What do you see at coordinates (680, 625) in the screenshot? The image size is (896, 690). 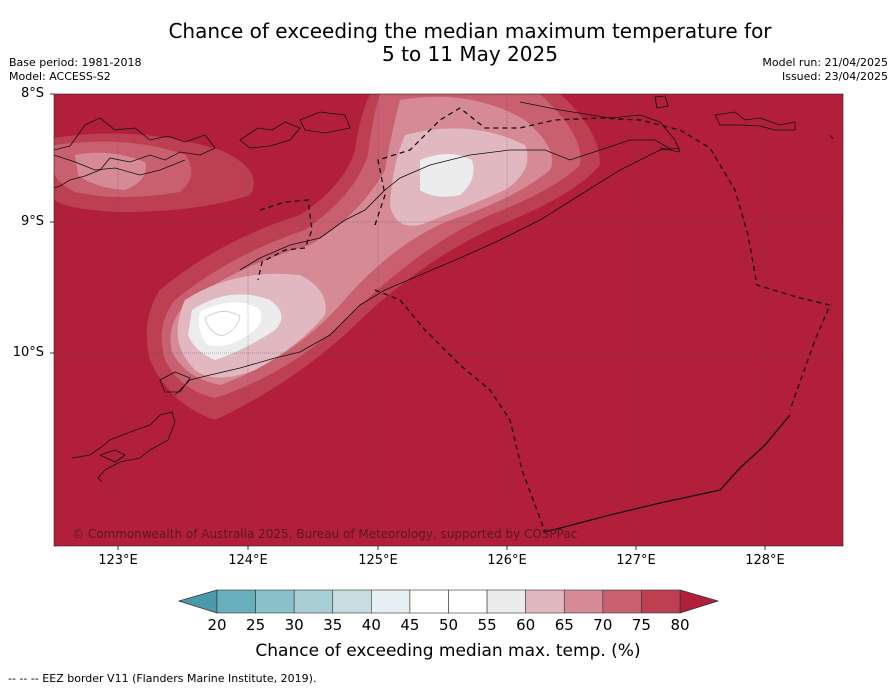 I see `colorbar-tick-label: 80` at bounding box center [680, 625].